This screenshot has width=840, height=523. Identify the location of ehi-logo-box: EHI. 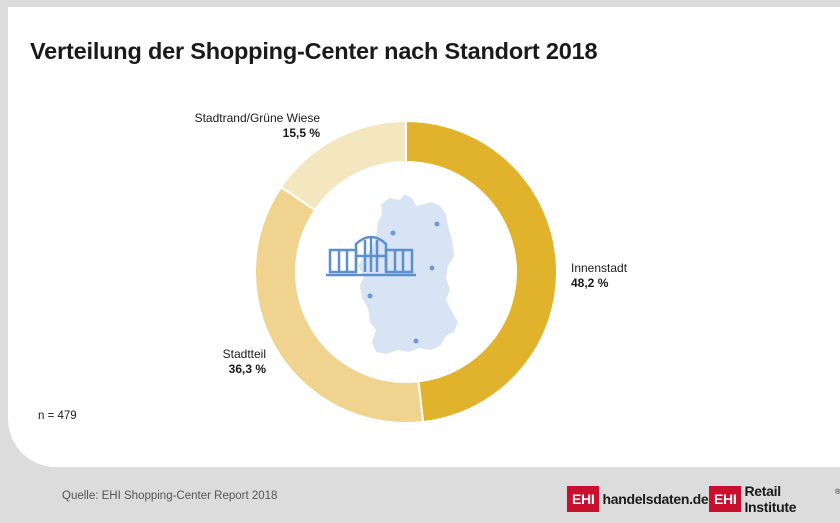
(725, 499).